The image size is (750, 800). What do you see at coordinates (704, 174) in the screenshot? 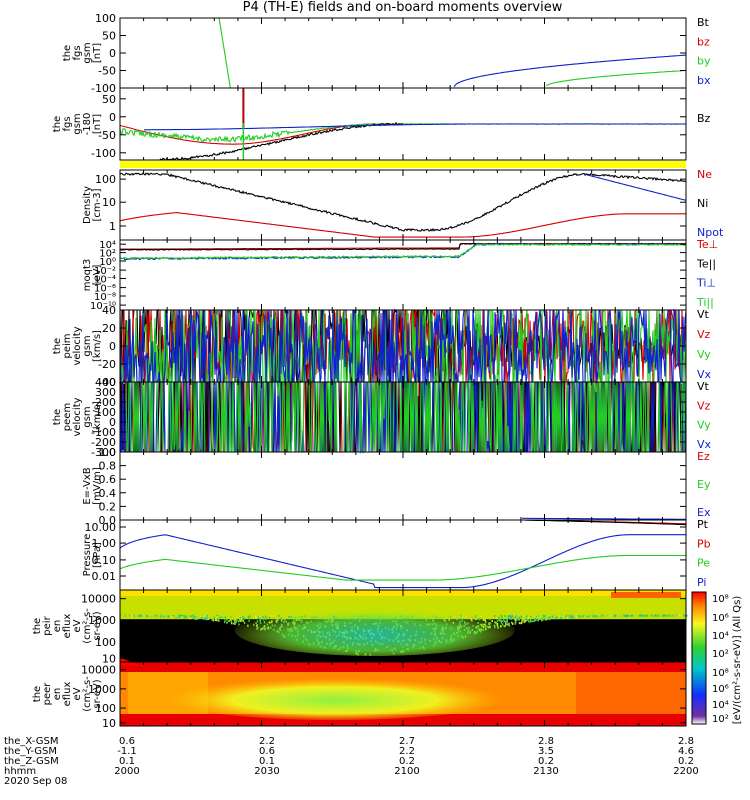
I see `legend-ne: Ne` at bounding box center [704, 174].